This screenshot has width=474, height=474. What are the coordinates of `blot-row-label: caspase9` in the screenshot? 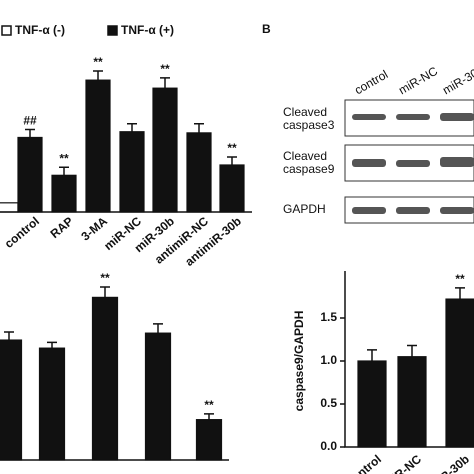 It's located at (309, 169).